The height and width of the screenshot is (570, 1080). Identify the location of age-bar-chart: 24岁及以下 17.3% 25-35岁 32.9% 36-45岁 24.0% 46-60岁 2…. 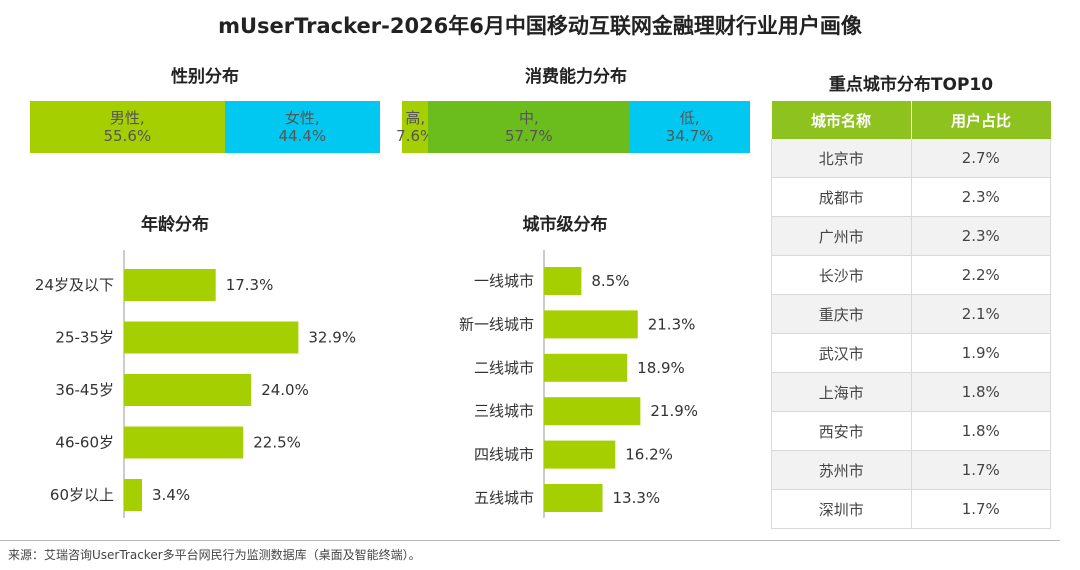
(195, 384).